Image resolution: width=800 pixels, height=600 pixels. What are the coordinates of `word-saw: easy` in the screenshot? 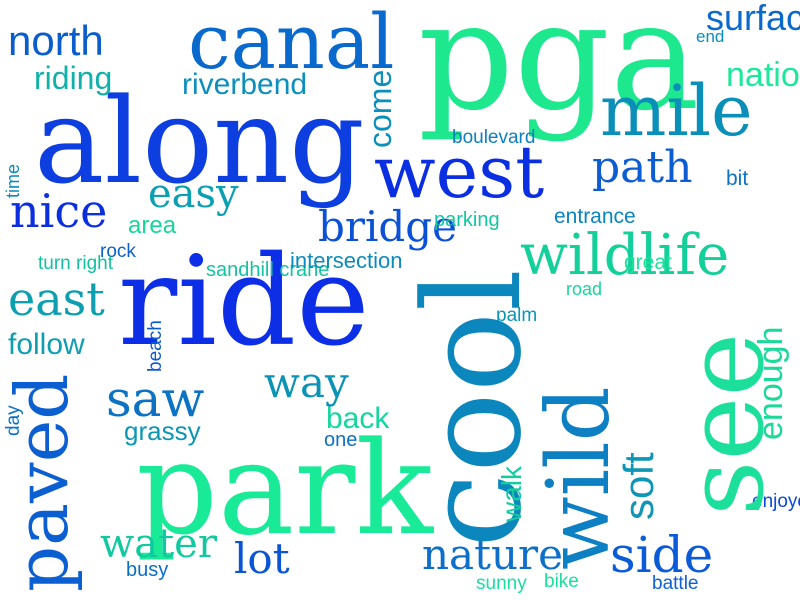 It's located at (193, 194).